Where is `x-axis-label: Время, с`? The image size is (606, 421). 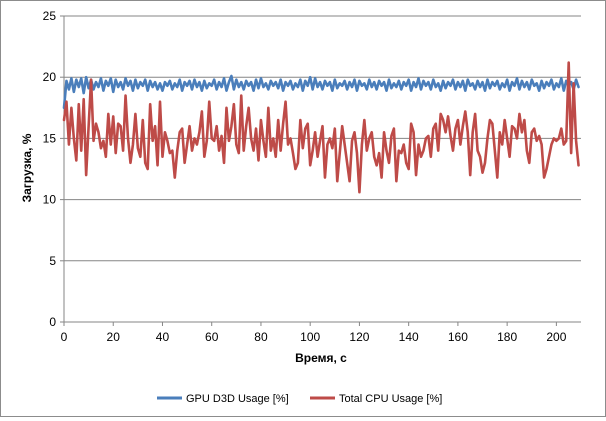
x-axis-label: Время, с is located at coordinates (321, 358).